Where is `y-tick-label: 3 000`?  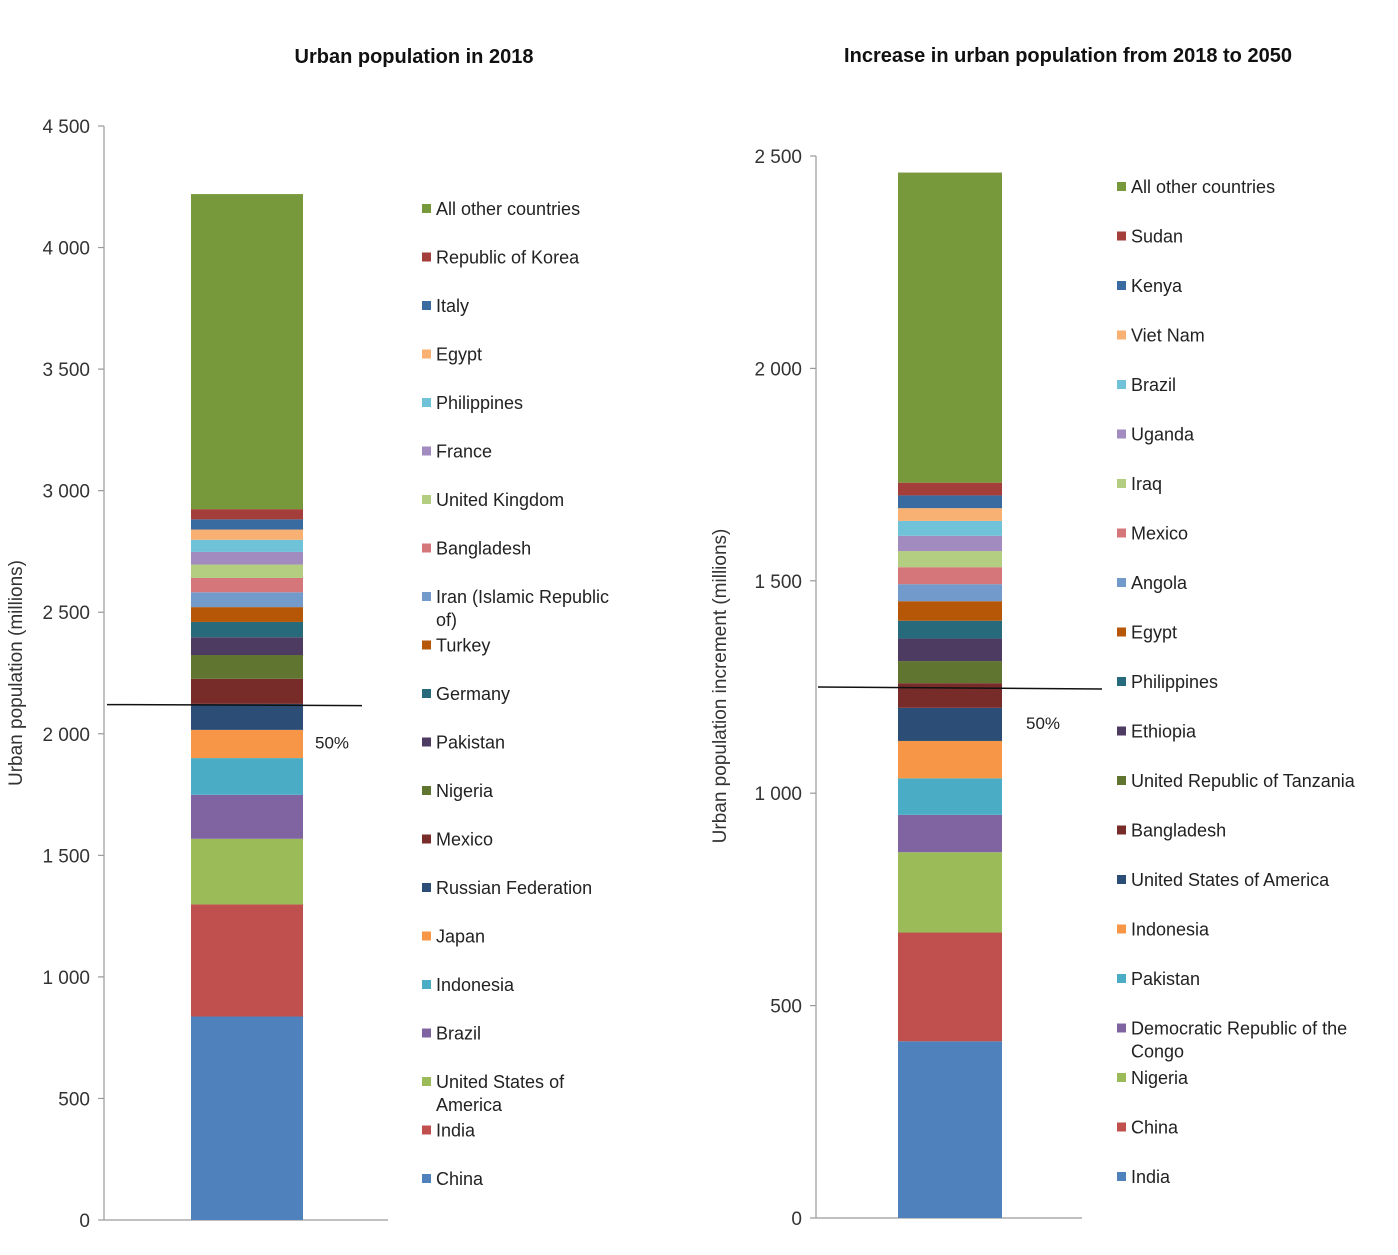
y-tick-label: 3 000 is located at coordinates (66, 492).